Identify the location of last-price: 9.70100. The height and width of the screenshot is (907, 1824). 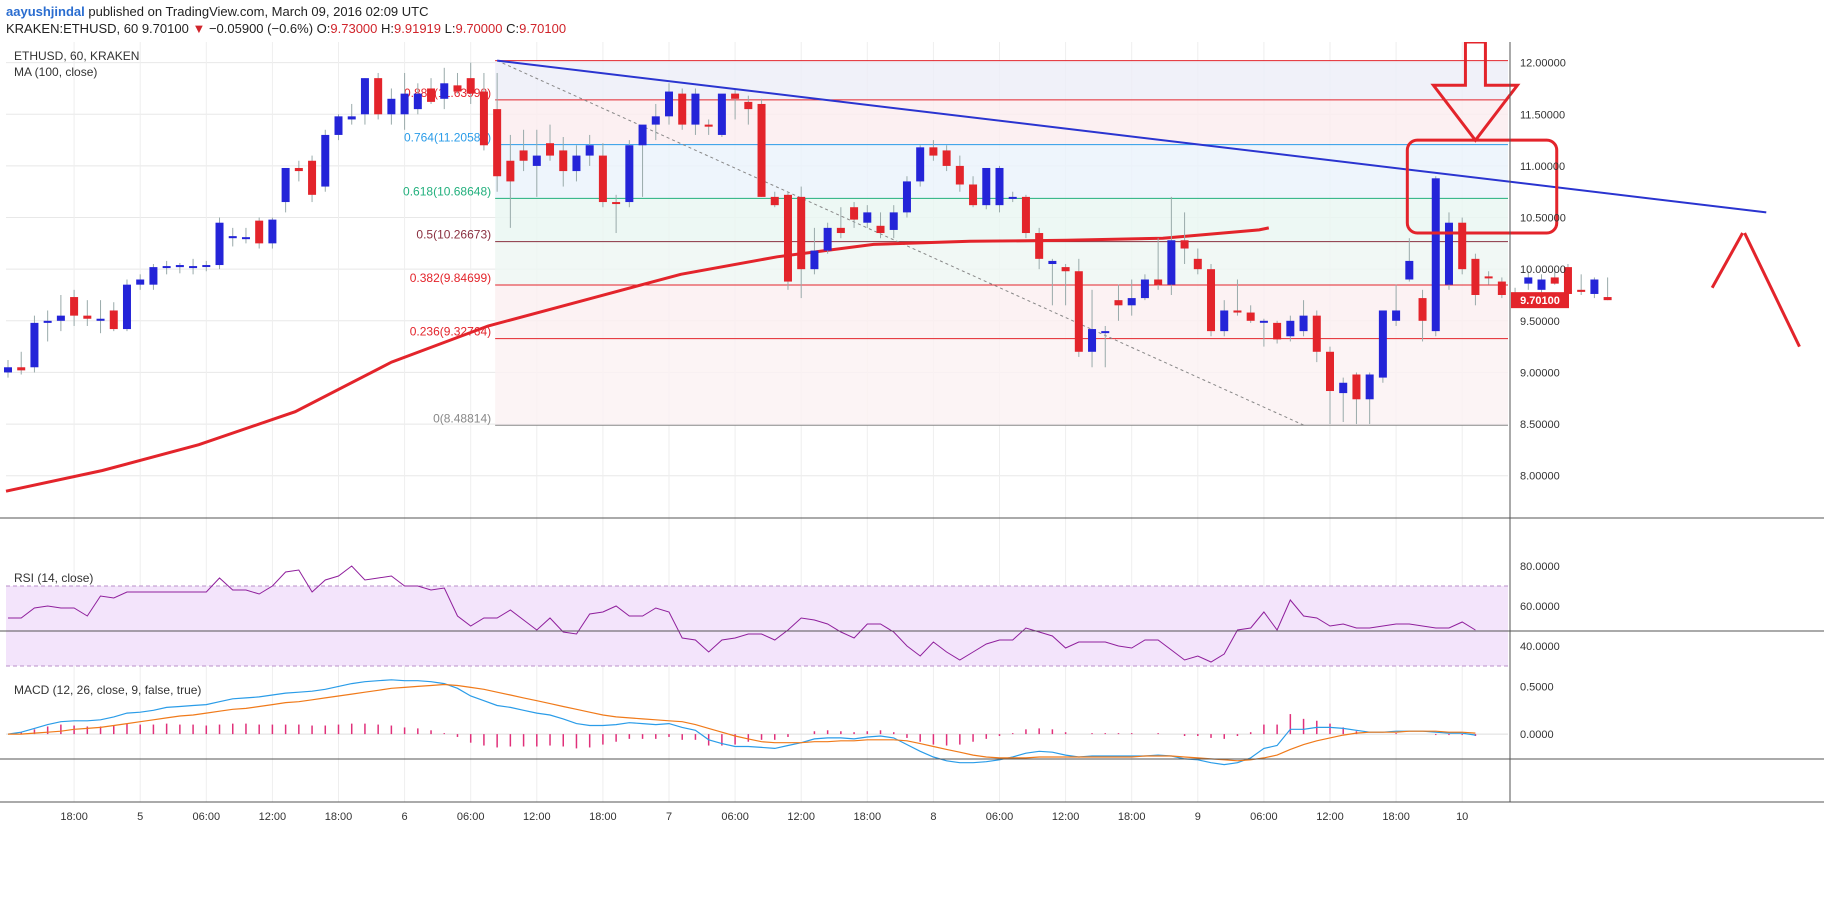
(165, 28).